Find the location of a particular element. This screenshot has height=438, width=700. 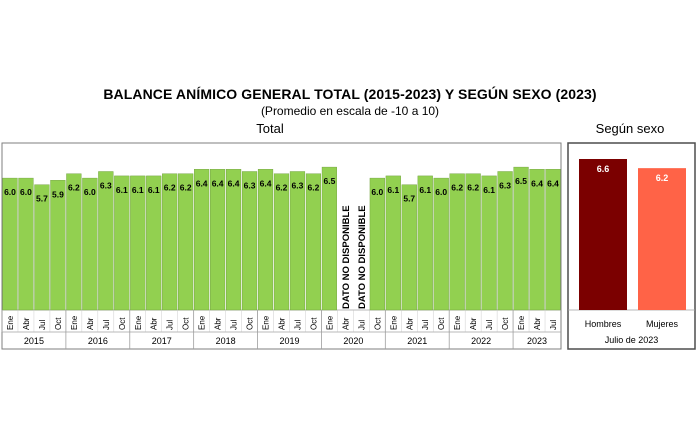

sex-panel-title: Según sexo is located at coordinates (630, 128).